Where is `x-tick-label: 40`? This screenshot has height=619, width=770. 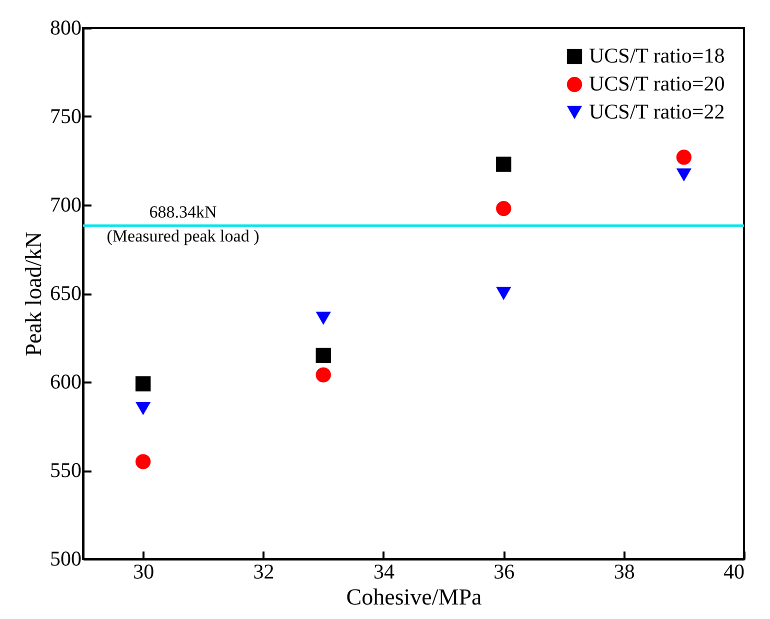 x-tick-label: 40 is located at coordinates (734, 572).